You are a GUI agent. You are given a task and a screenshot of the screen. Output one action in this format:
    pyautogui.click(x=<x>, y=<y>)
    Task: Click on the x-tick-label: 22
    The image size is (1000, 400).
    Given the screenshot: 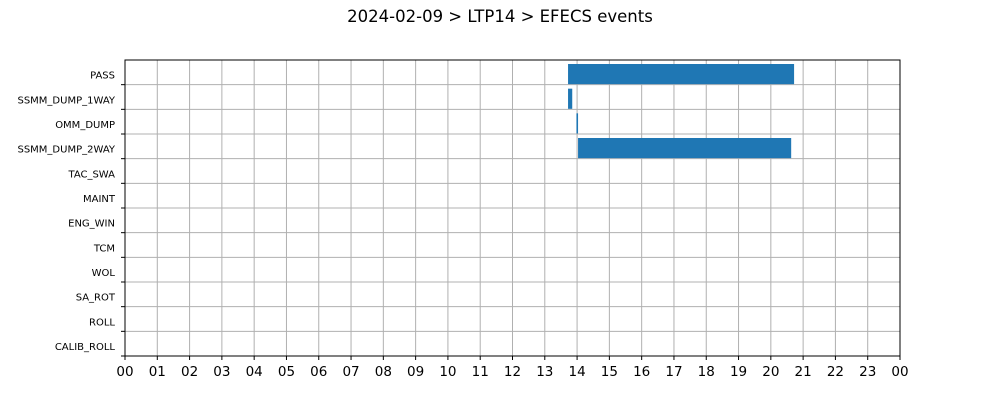 What is the action you would take?
    pyautogui.click(x=835, y=372)
    